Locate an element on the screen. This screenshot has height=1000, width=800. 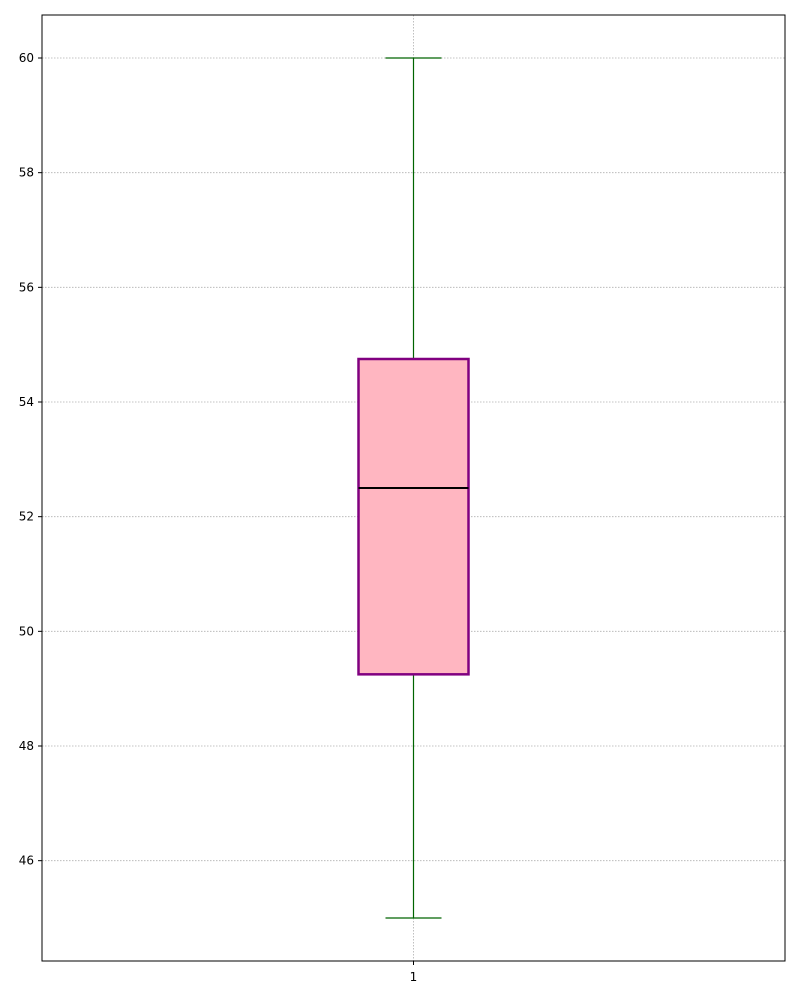
box-iqr is located at coordinates (413, 516).